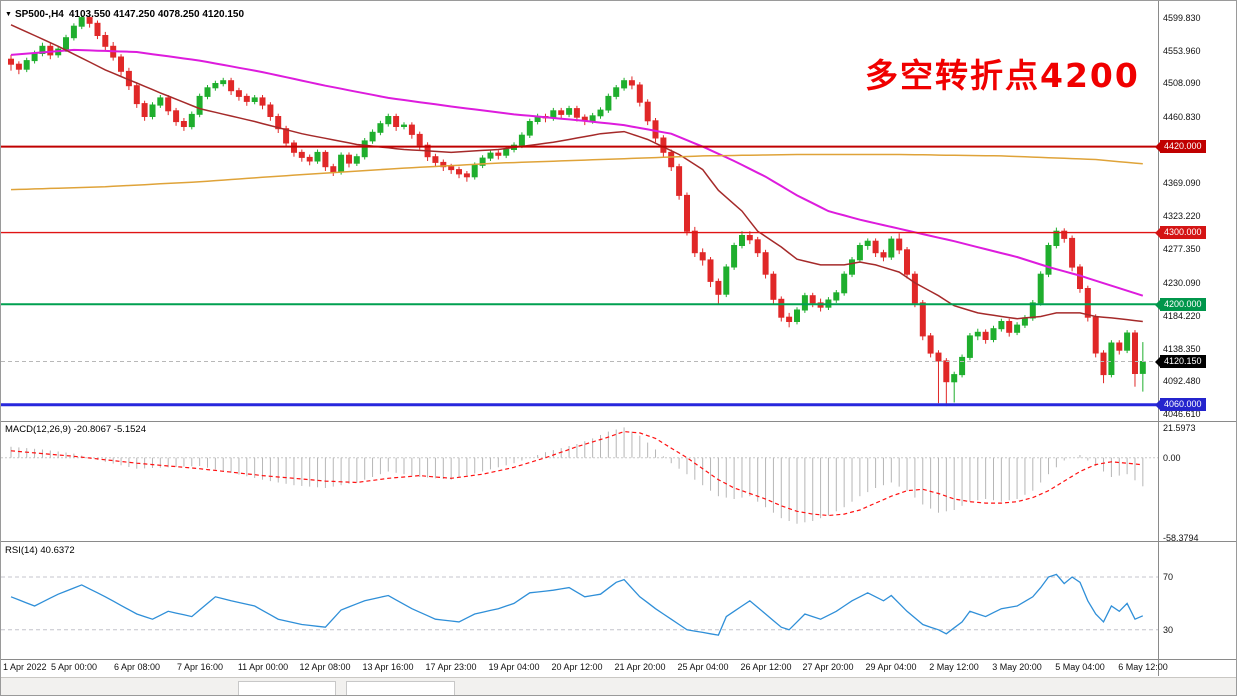  Describe the element at coordinates (1182, 349) in the screenshot. I see `price-tick-4138.350: 4138.350` at that location.